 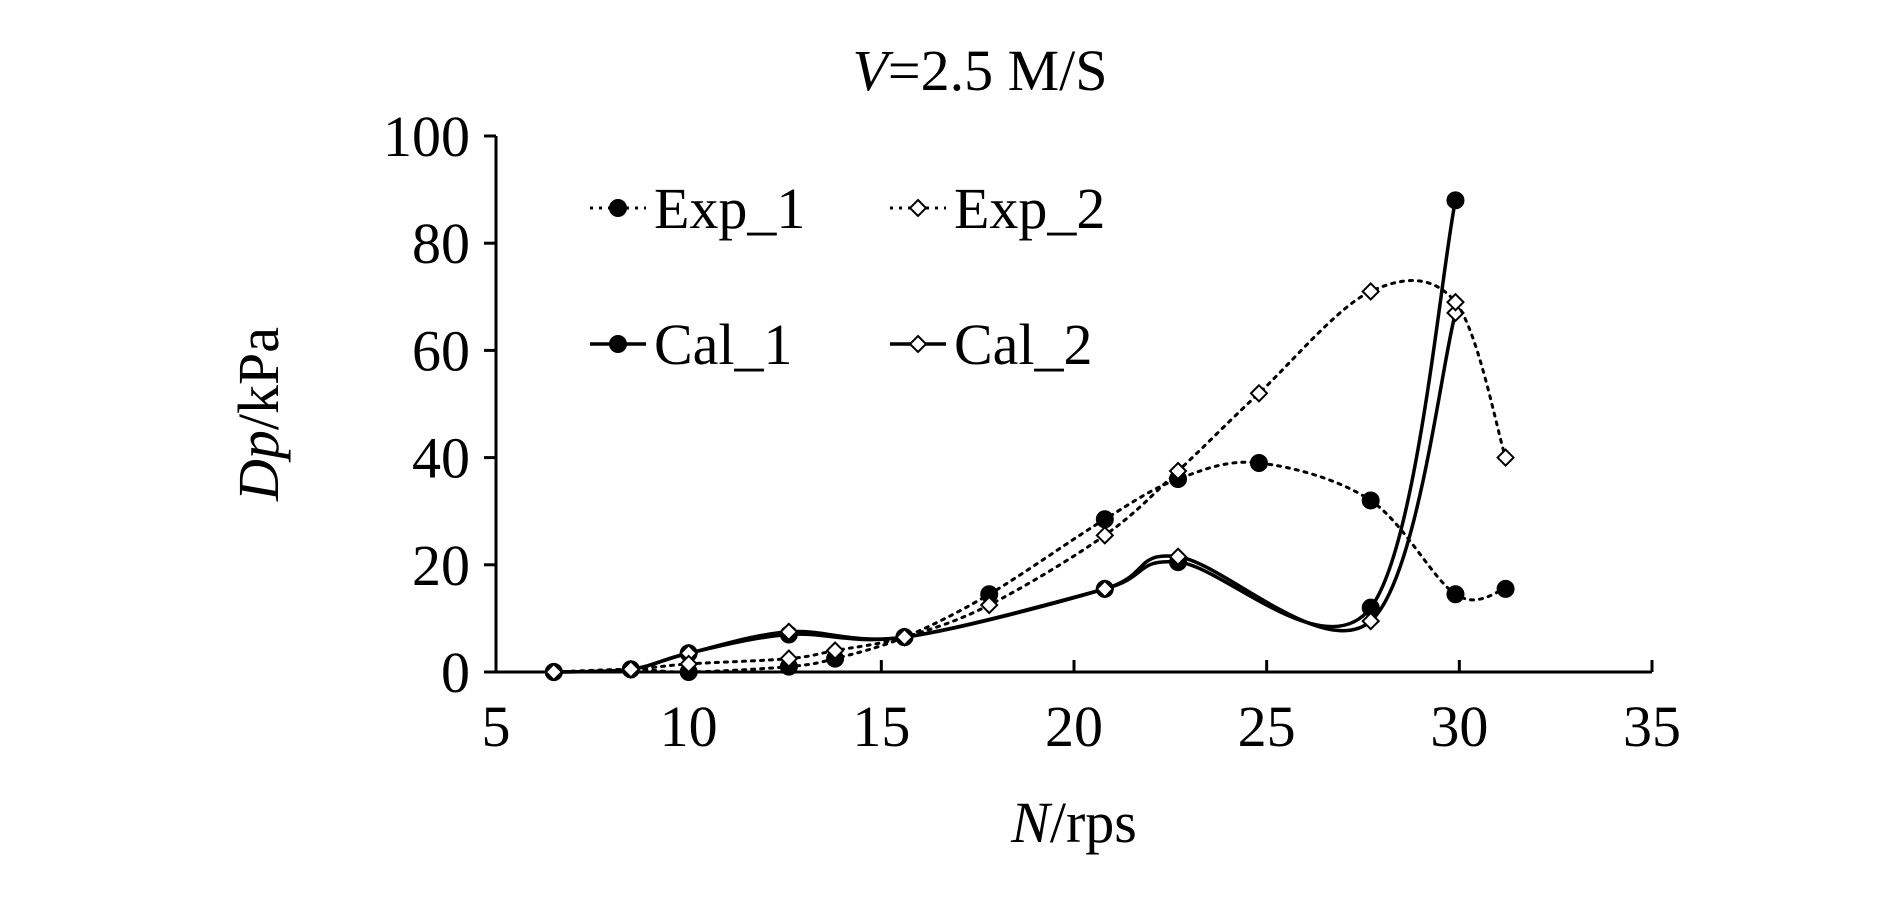 I want to click on x-axis-label: N/rps, so click(x=1073, y=822).